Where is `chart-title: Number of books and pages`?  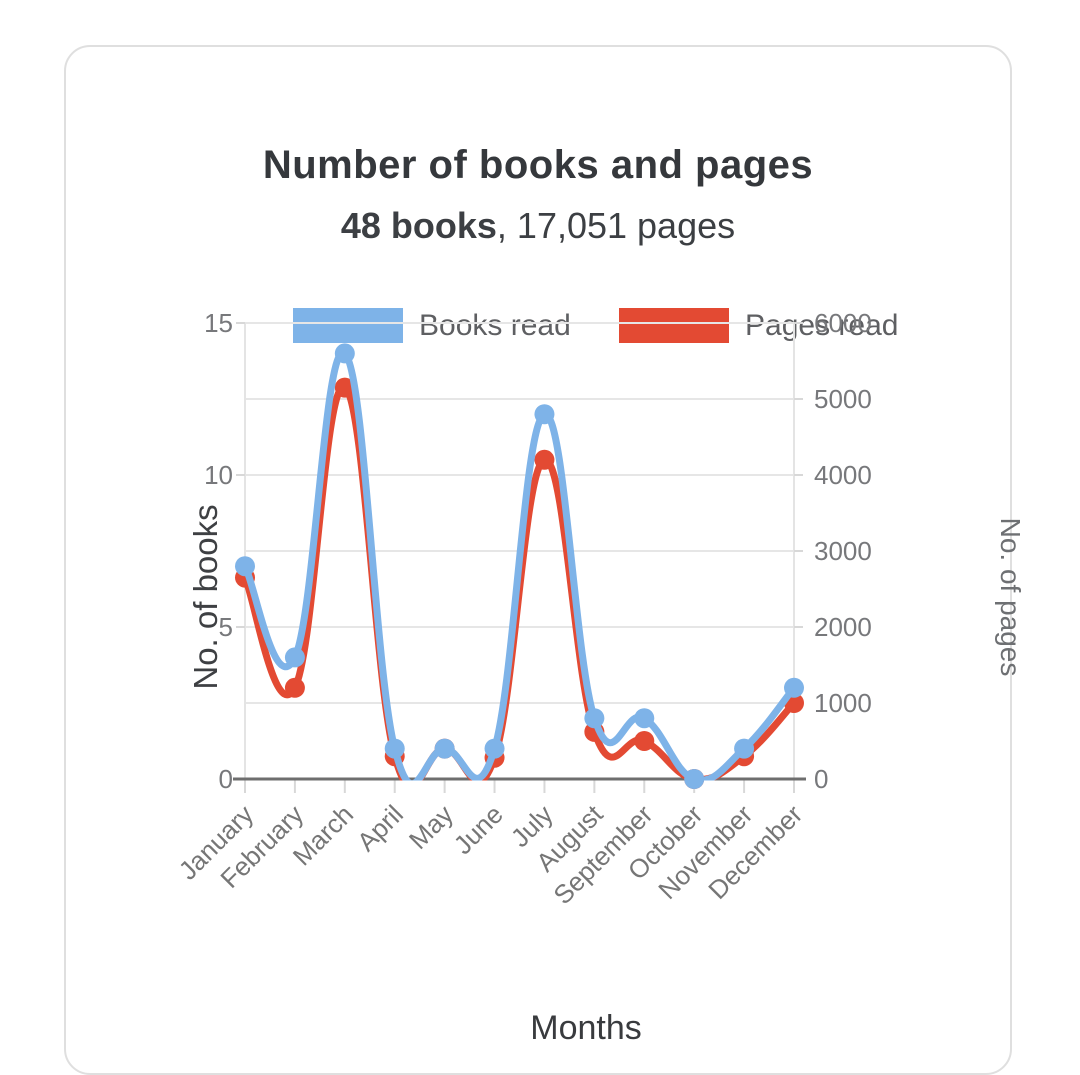
chart-title: Number of books and pages is located at coordinates (538, 165).